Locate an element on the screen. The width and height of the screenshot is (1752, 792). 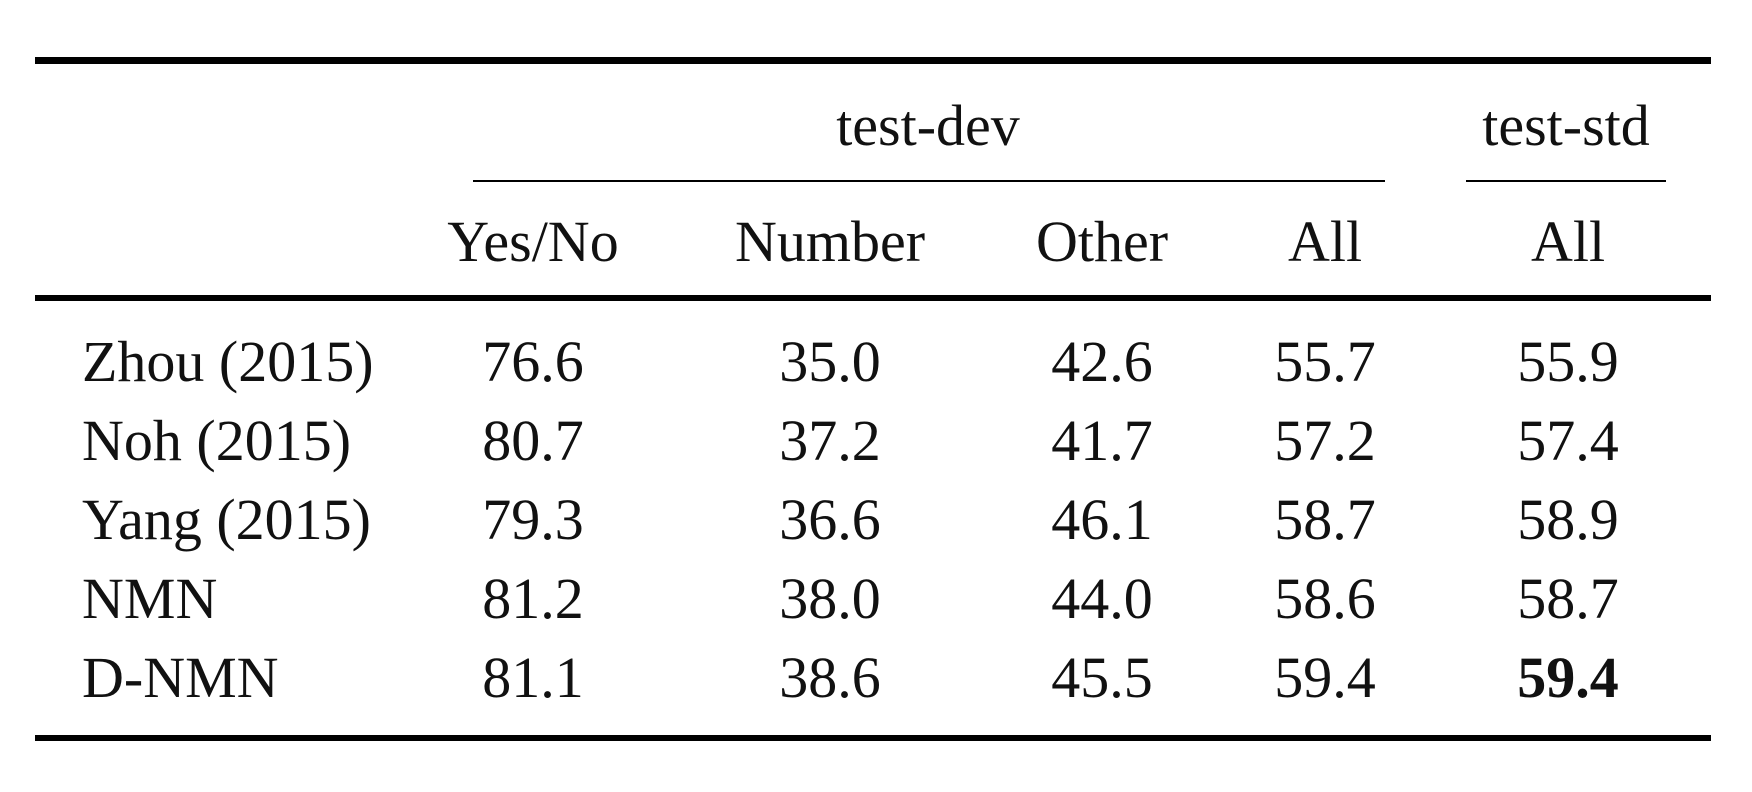
cell-number: 36.6 is located at coordinates (830, 519).